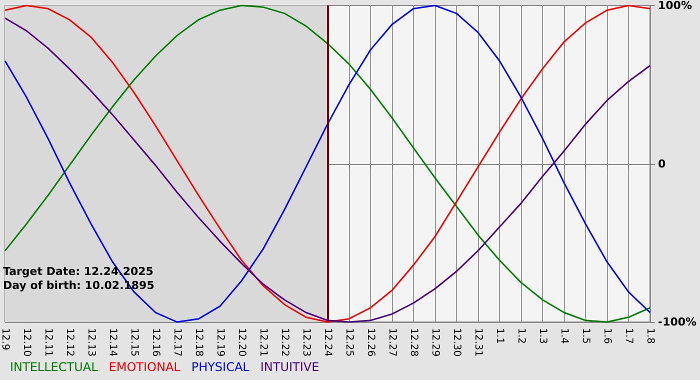 This screenshot has width=700, height=380. What do you see at coordinates (677, 322) in the screenshot?
I see `y-tick-label: -100%` at bounding box center [677, 322].